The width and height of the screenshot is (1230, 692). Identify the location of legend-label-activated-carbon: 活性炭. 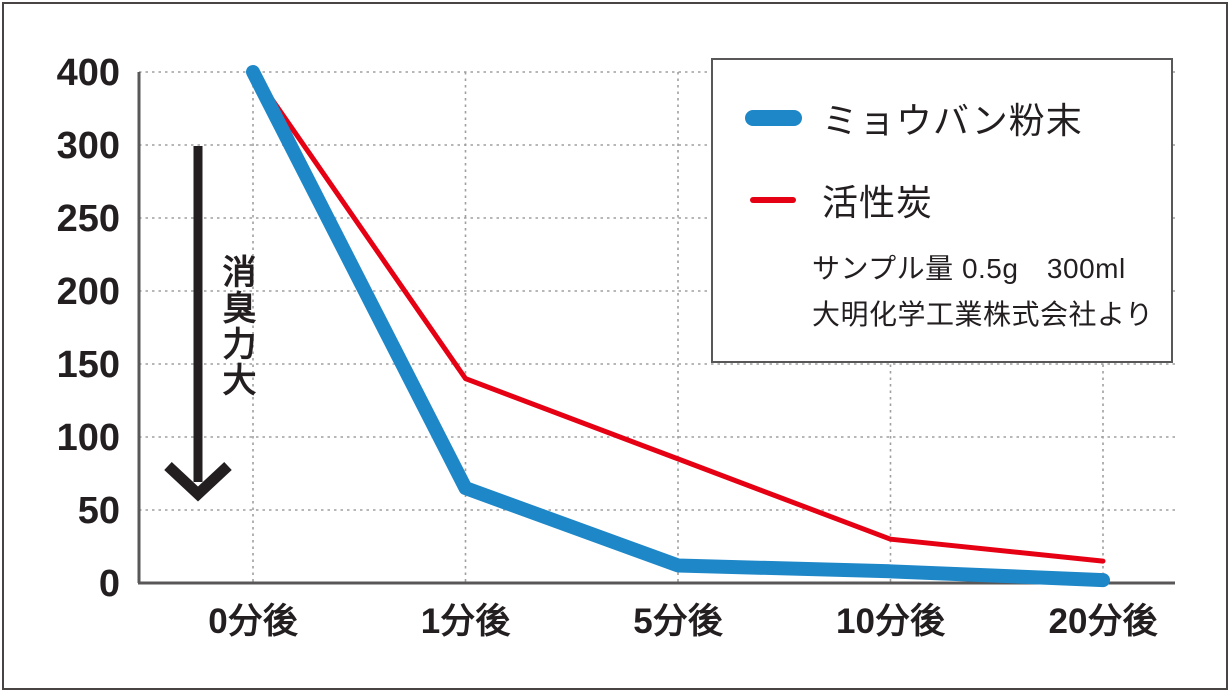
(878, 202).